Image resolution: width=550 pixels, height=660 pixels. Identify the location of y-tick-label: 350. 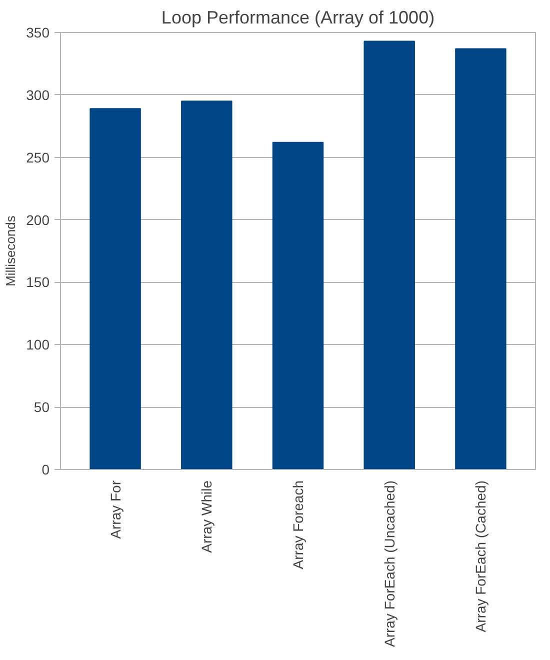
(38, 32).